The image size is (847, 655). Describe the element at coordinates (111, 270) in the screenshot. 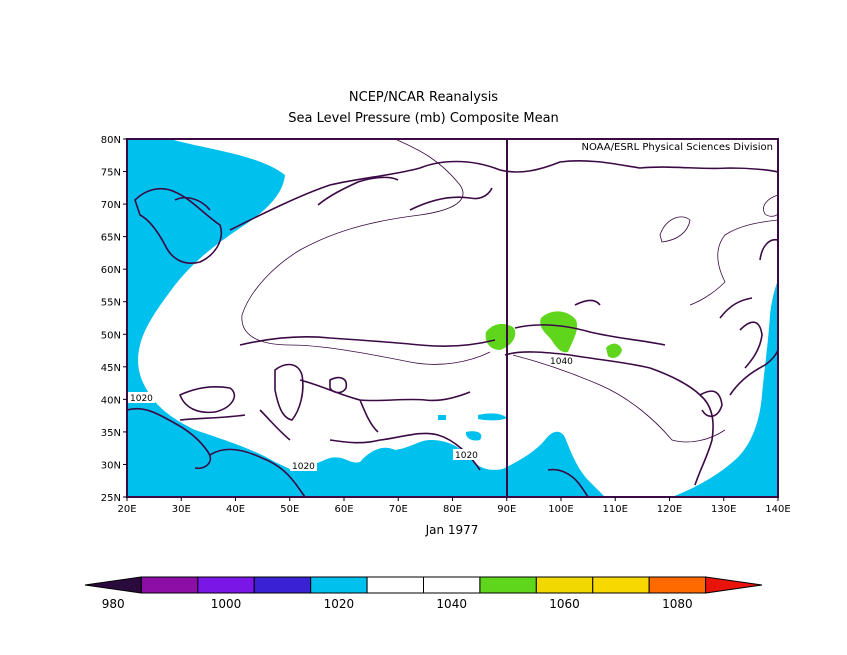

I see `lat-tick-label: 60N` at that location.